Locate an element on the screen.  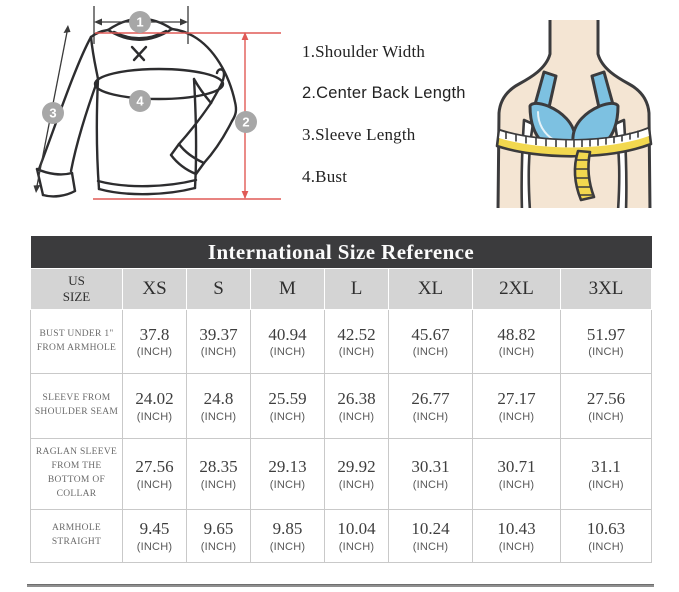
svg-text: 2 is located at coordinates (245, 122).